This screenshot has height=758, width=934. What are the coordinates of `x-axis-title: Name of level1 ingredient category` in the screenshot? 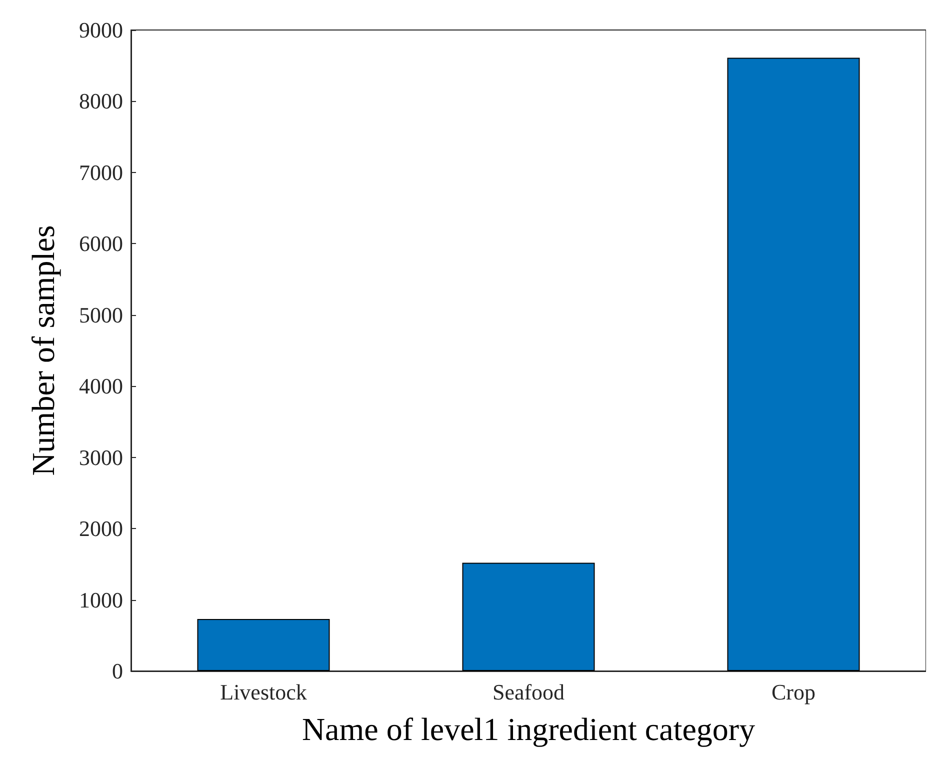 It's located at (529, 729).